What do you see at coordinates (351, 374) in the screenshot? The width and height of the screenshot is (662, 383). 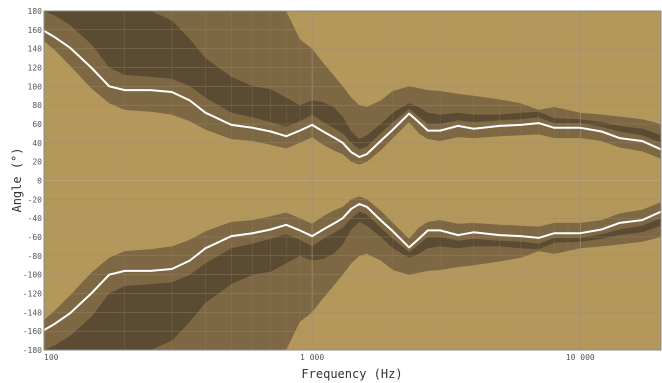 I see `x-axis-label: Frequency (Hz)` at bounding box center [351, 374].